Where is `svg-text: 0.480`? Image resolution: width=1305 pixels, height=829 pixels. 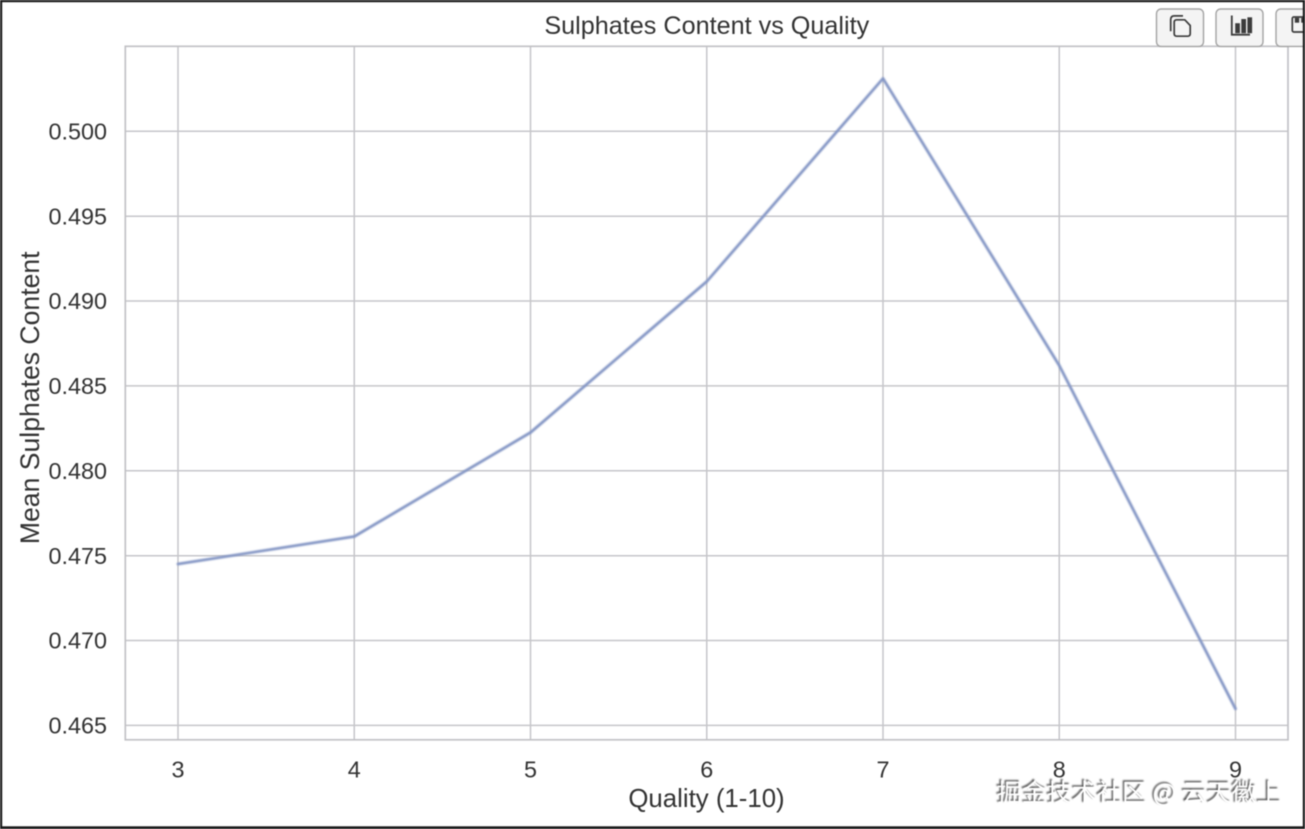 svg-text: 0.480 is located at coordinates (77, 471).